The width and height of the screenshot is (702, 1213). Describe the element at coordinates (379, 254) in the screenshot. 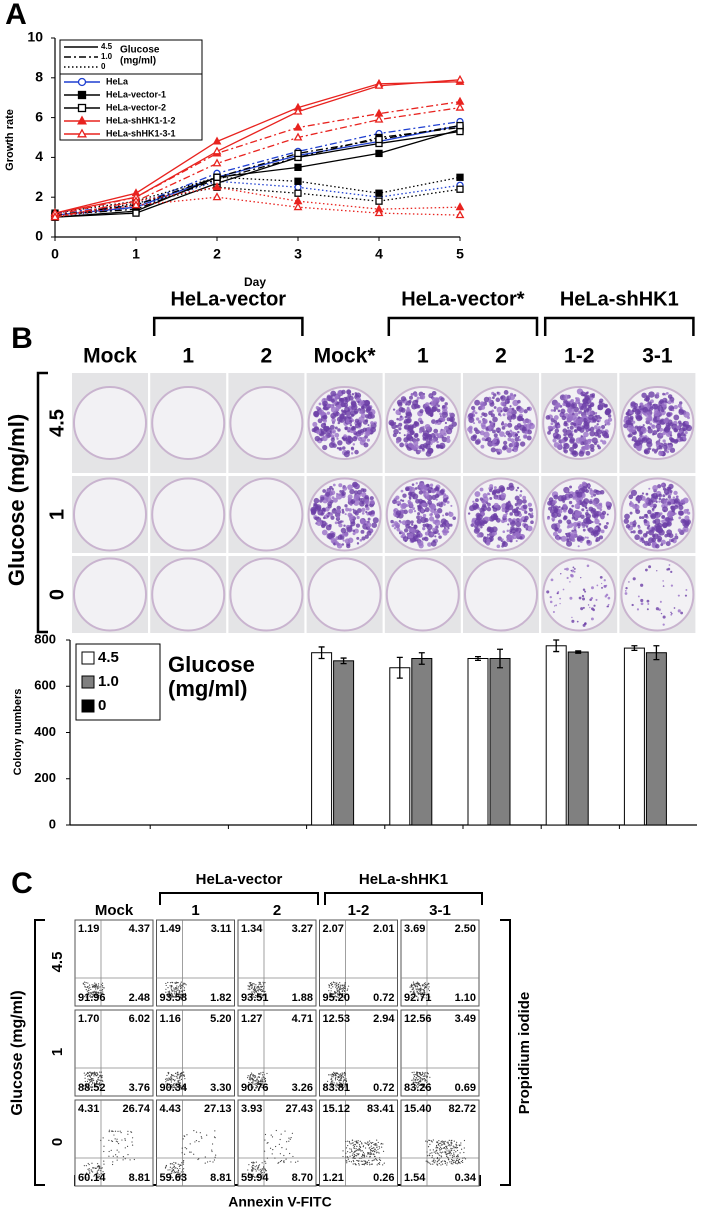

I see `x-tick-label: 4` at that location.